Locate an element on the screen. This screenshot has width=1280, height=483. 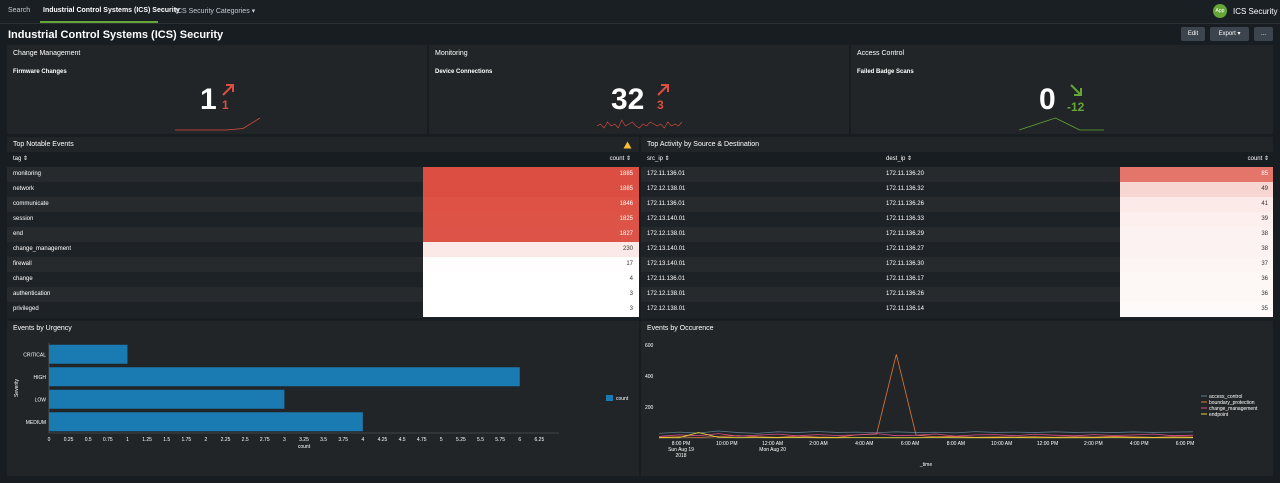
card-subtitle: Firmware Changes is located at coordinates (40, 72).